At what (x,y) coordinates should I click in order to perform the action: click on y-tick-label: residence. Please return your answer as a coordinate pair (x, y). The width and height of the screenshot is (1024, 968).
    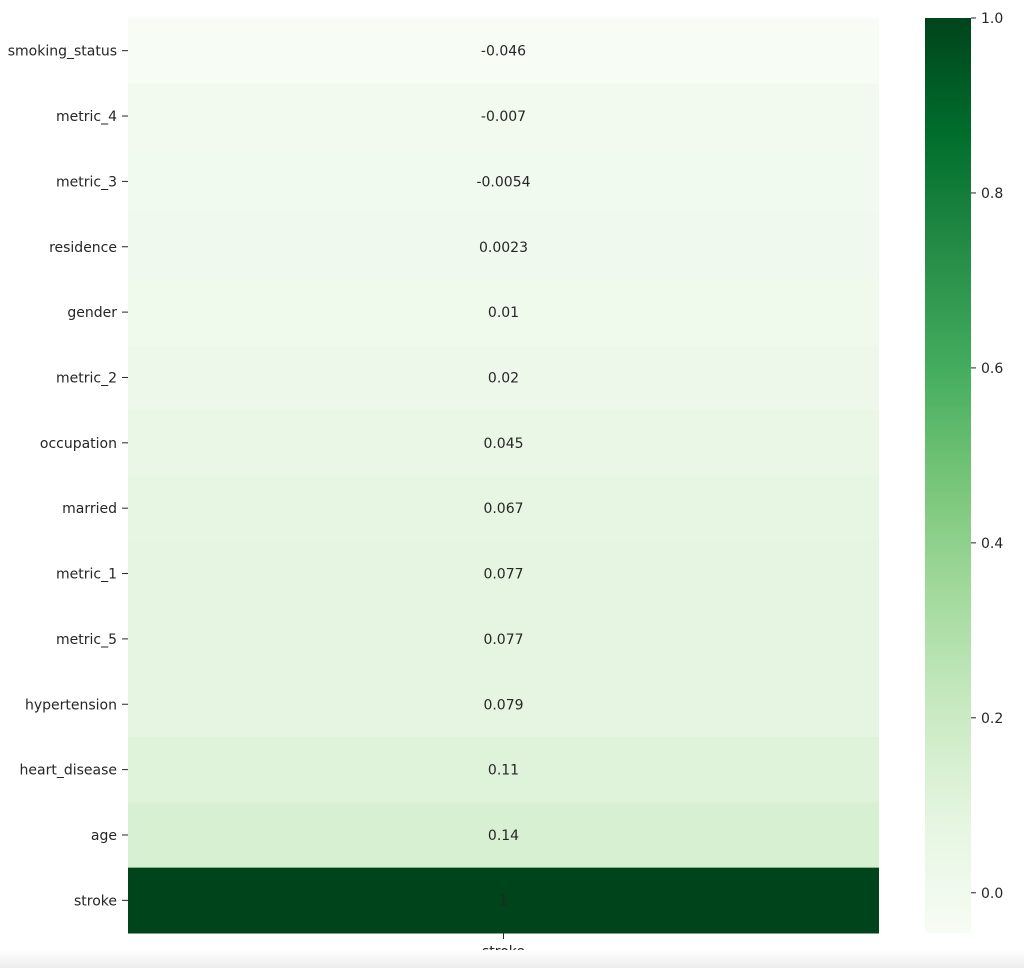
    Looking at the image, I should click on (83, 248).